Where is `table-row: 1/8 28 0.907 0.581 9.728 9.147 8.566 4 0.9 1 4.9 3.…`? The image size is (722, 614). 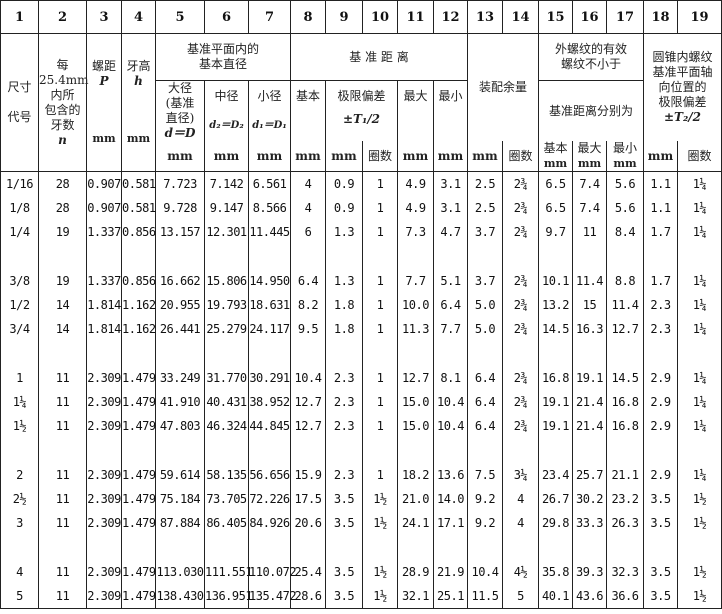 table-row: 1/8 28 0.907 0.581 9.728 9.147 8.566 4 0.9 1 4.9 3.… is located at coordinates (361, 208).